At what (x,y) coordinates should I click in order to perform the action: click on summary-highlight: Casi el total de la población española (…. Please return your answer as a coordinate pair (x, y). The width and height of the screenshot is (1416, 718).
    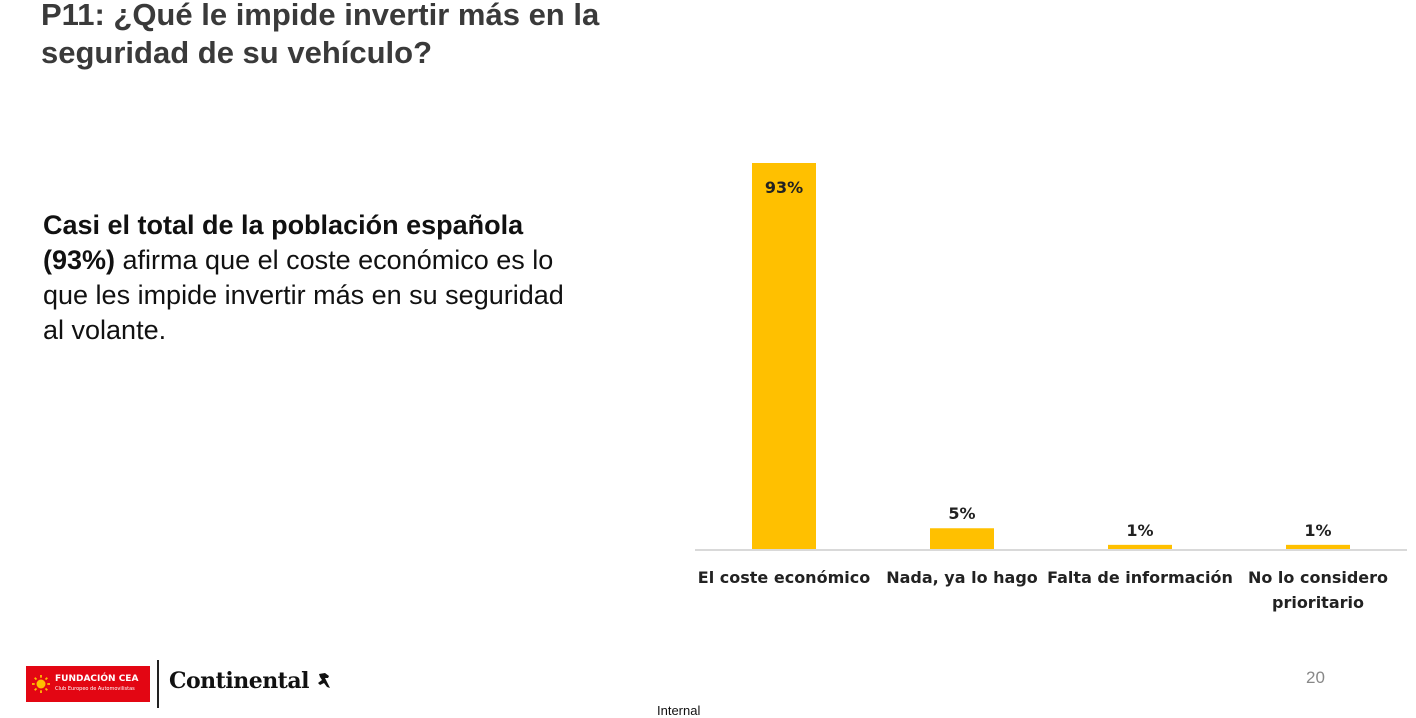
    Looking at the image, I should click on (283, 242).